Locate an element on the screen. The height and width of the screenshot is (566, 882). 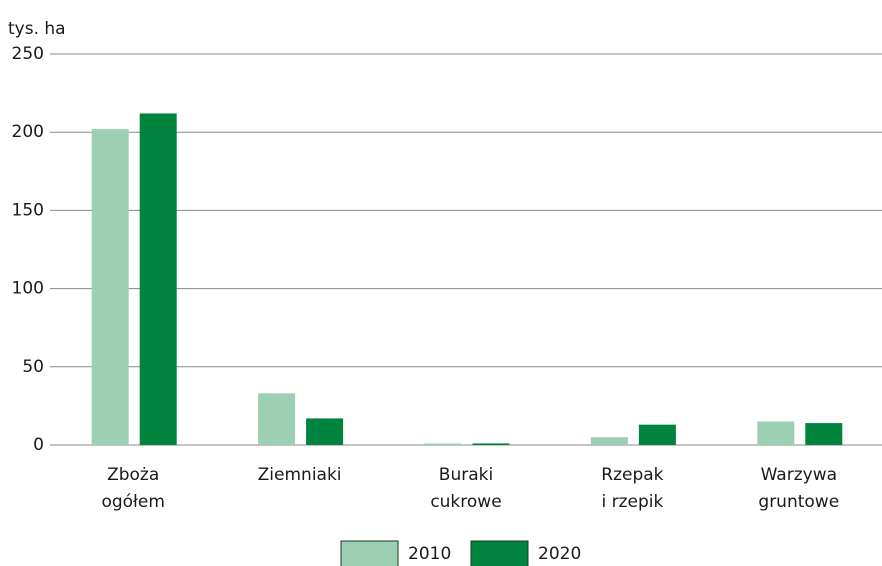
y-tick-label: 250 is located at coordinates (28, 54).